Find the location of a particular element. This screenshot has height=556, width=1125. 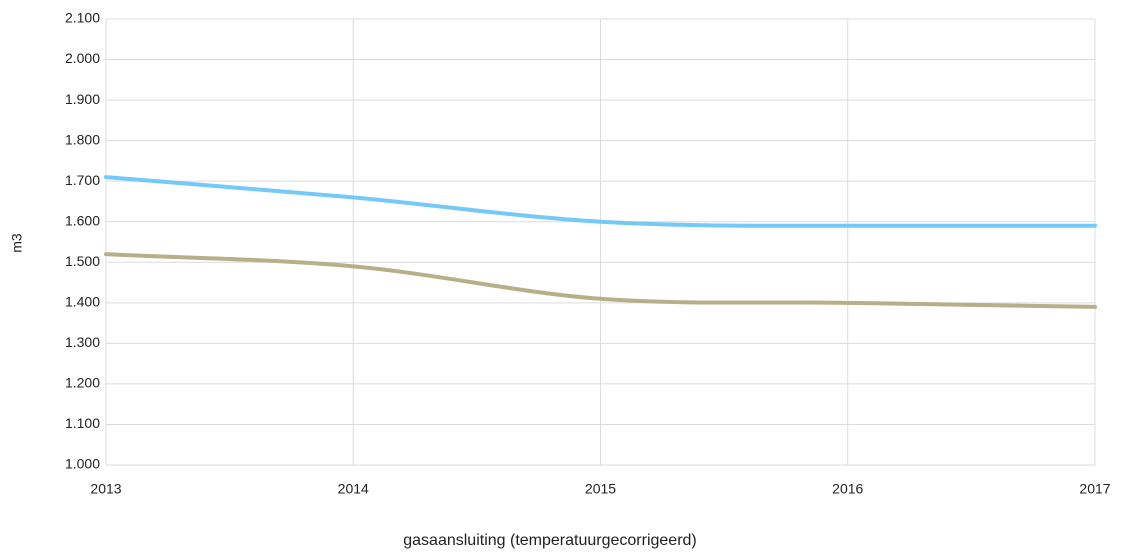

y-tick-label: 1.400 is located at coordinates (82, 302).